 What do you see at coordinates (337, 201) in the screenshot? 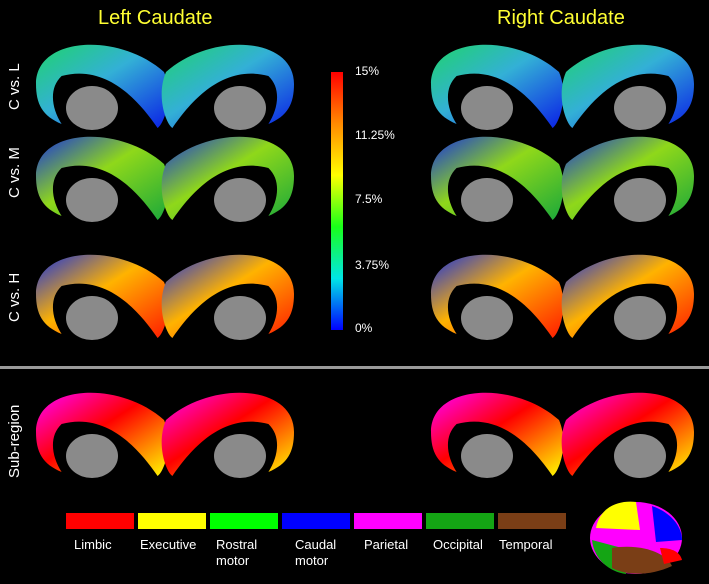
I see `colorbar` at bounding box center [337, 201].